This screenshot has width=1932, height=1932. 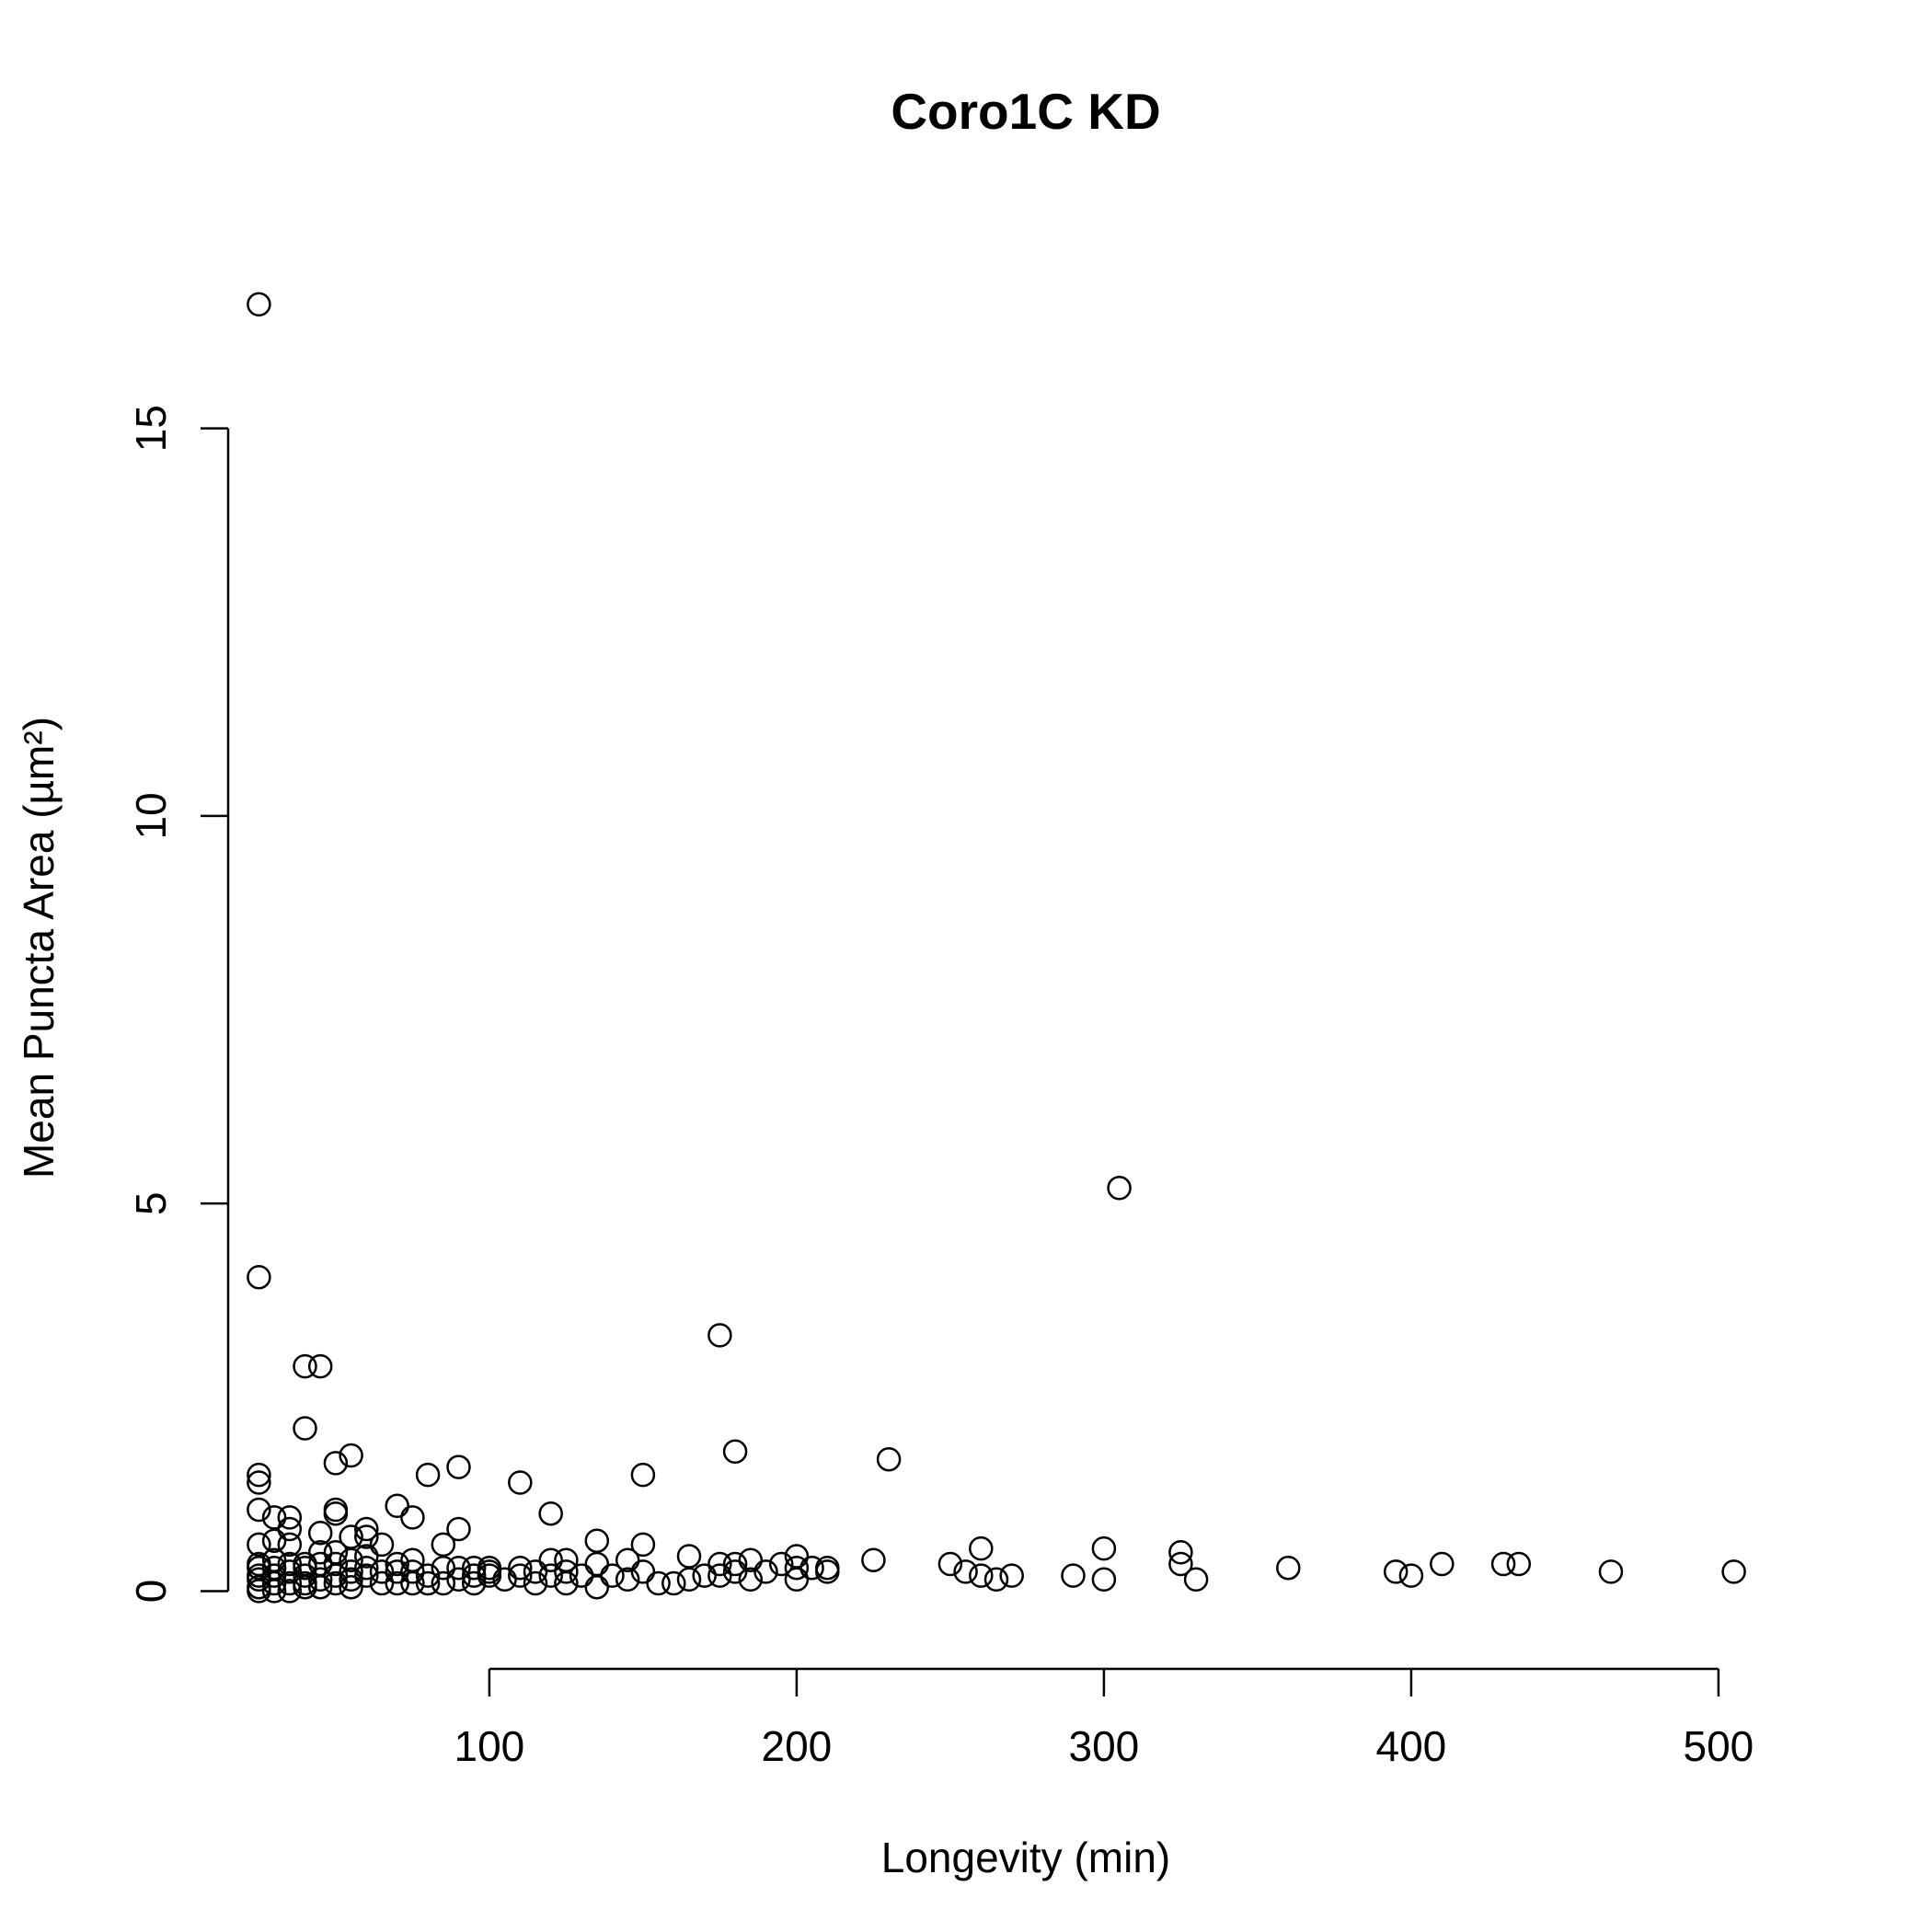 I want to click on x-tick-label: 400, so click(x=1411, y=1746).